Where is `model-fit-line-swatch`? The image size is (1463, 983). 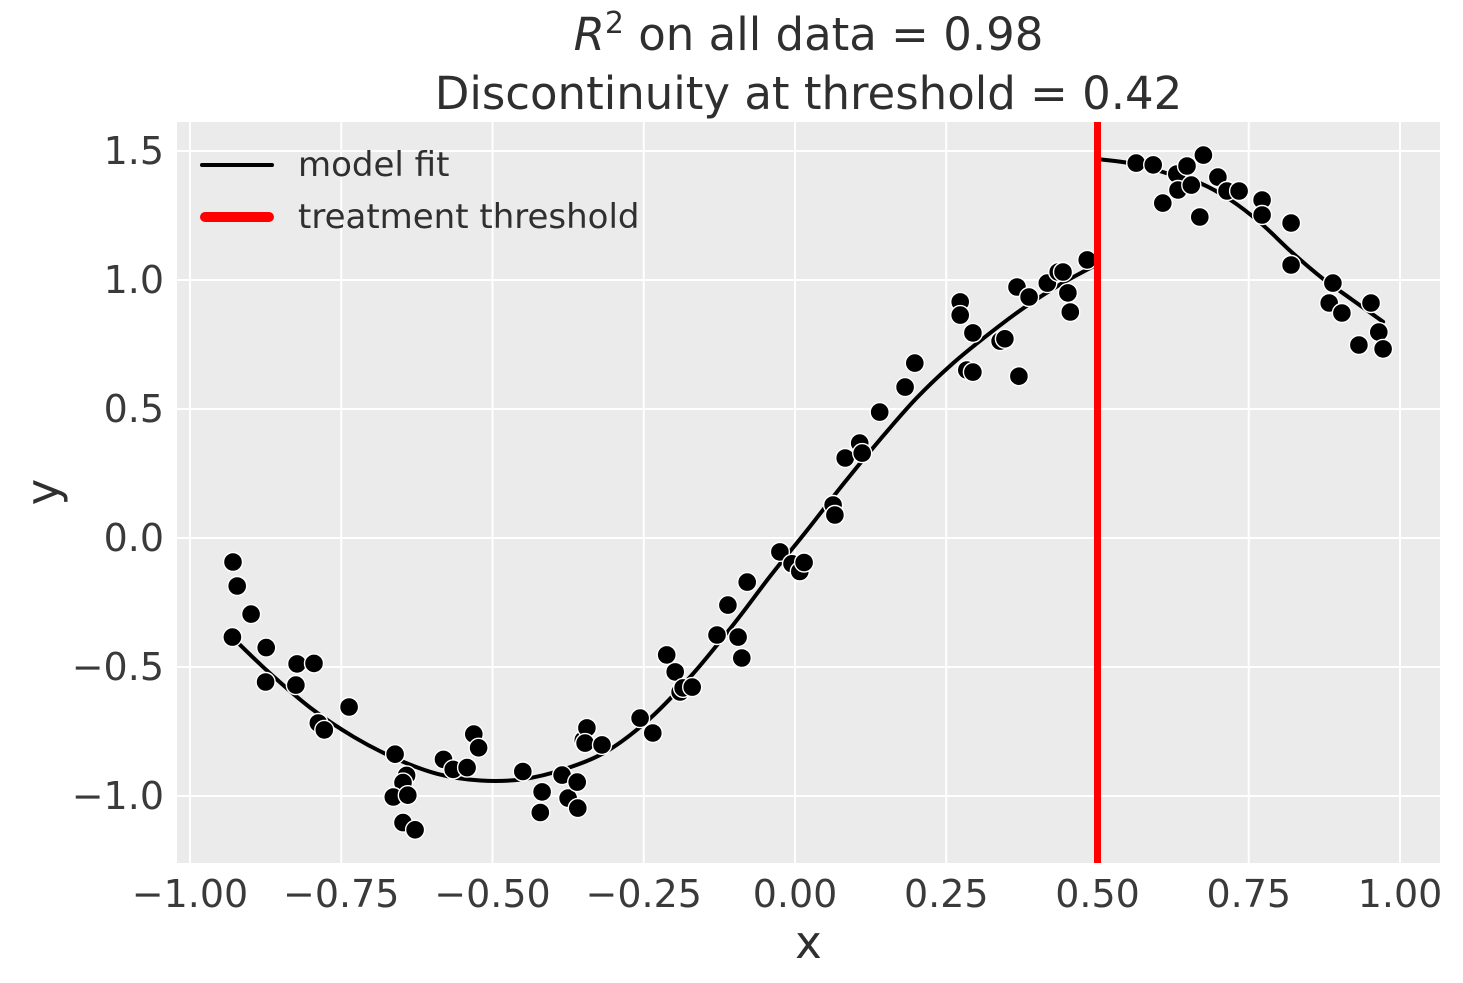
model-fit-line-swatch is located at coordinates (237, 165).